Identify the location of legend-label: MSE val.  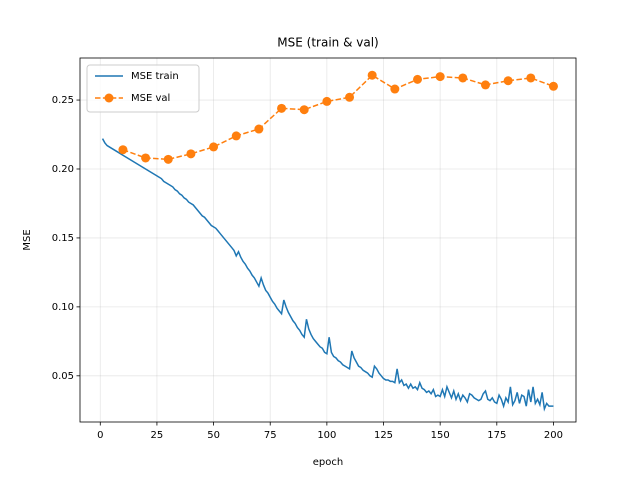
(150, 98).